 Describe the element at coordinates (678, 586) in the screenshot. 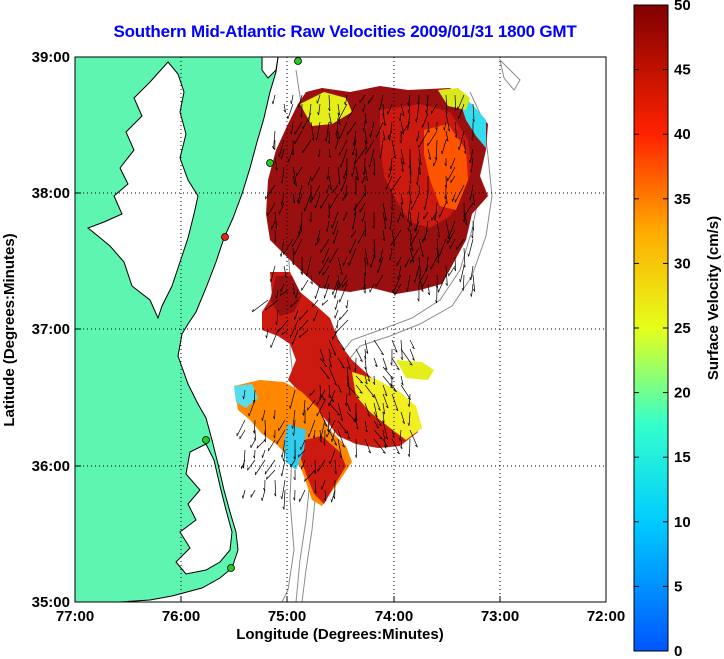

I see `colorbar-tick-label: 5` at that location.